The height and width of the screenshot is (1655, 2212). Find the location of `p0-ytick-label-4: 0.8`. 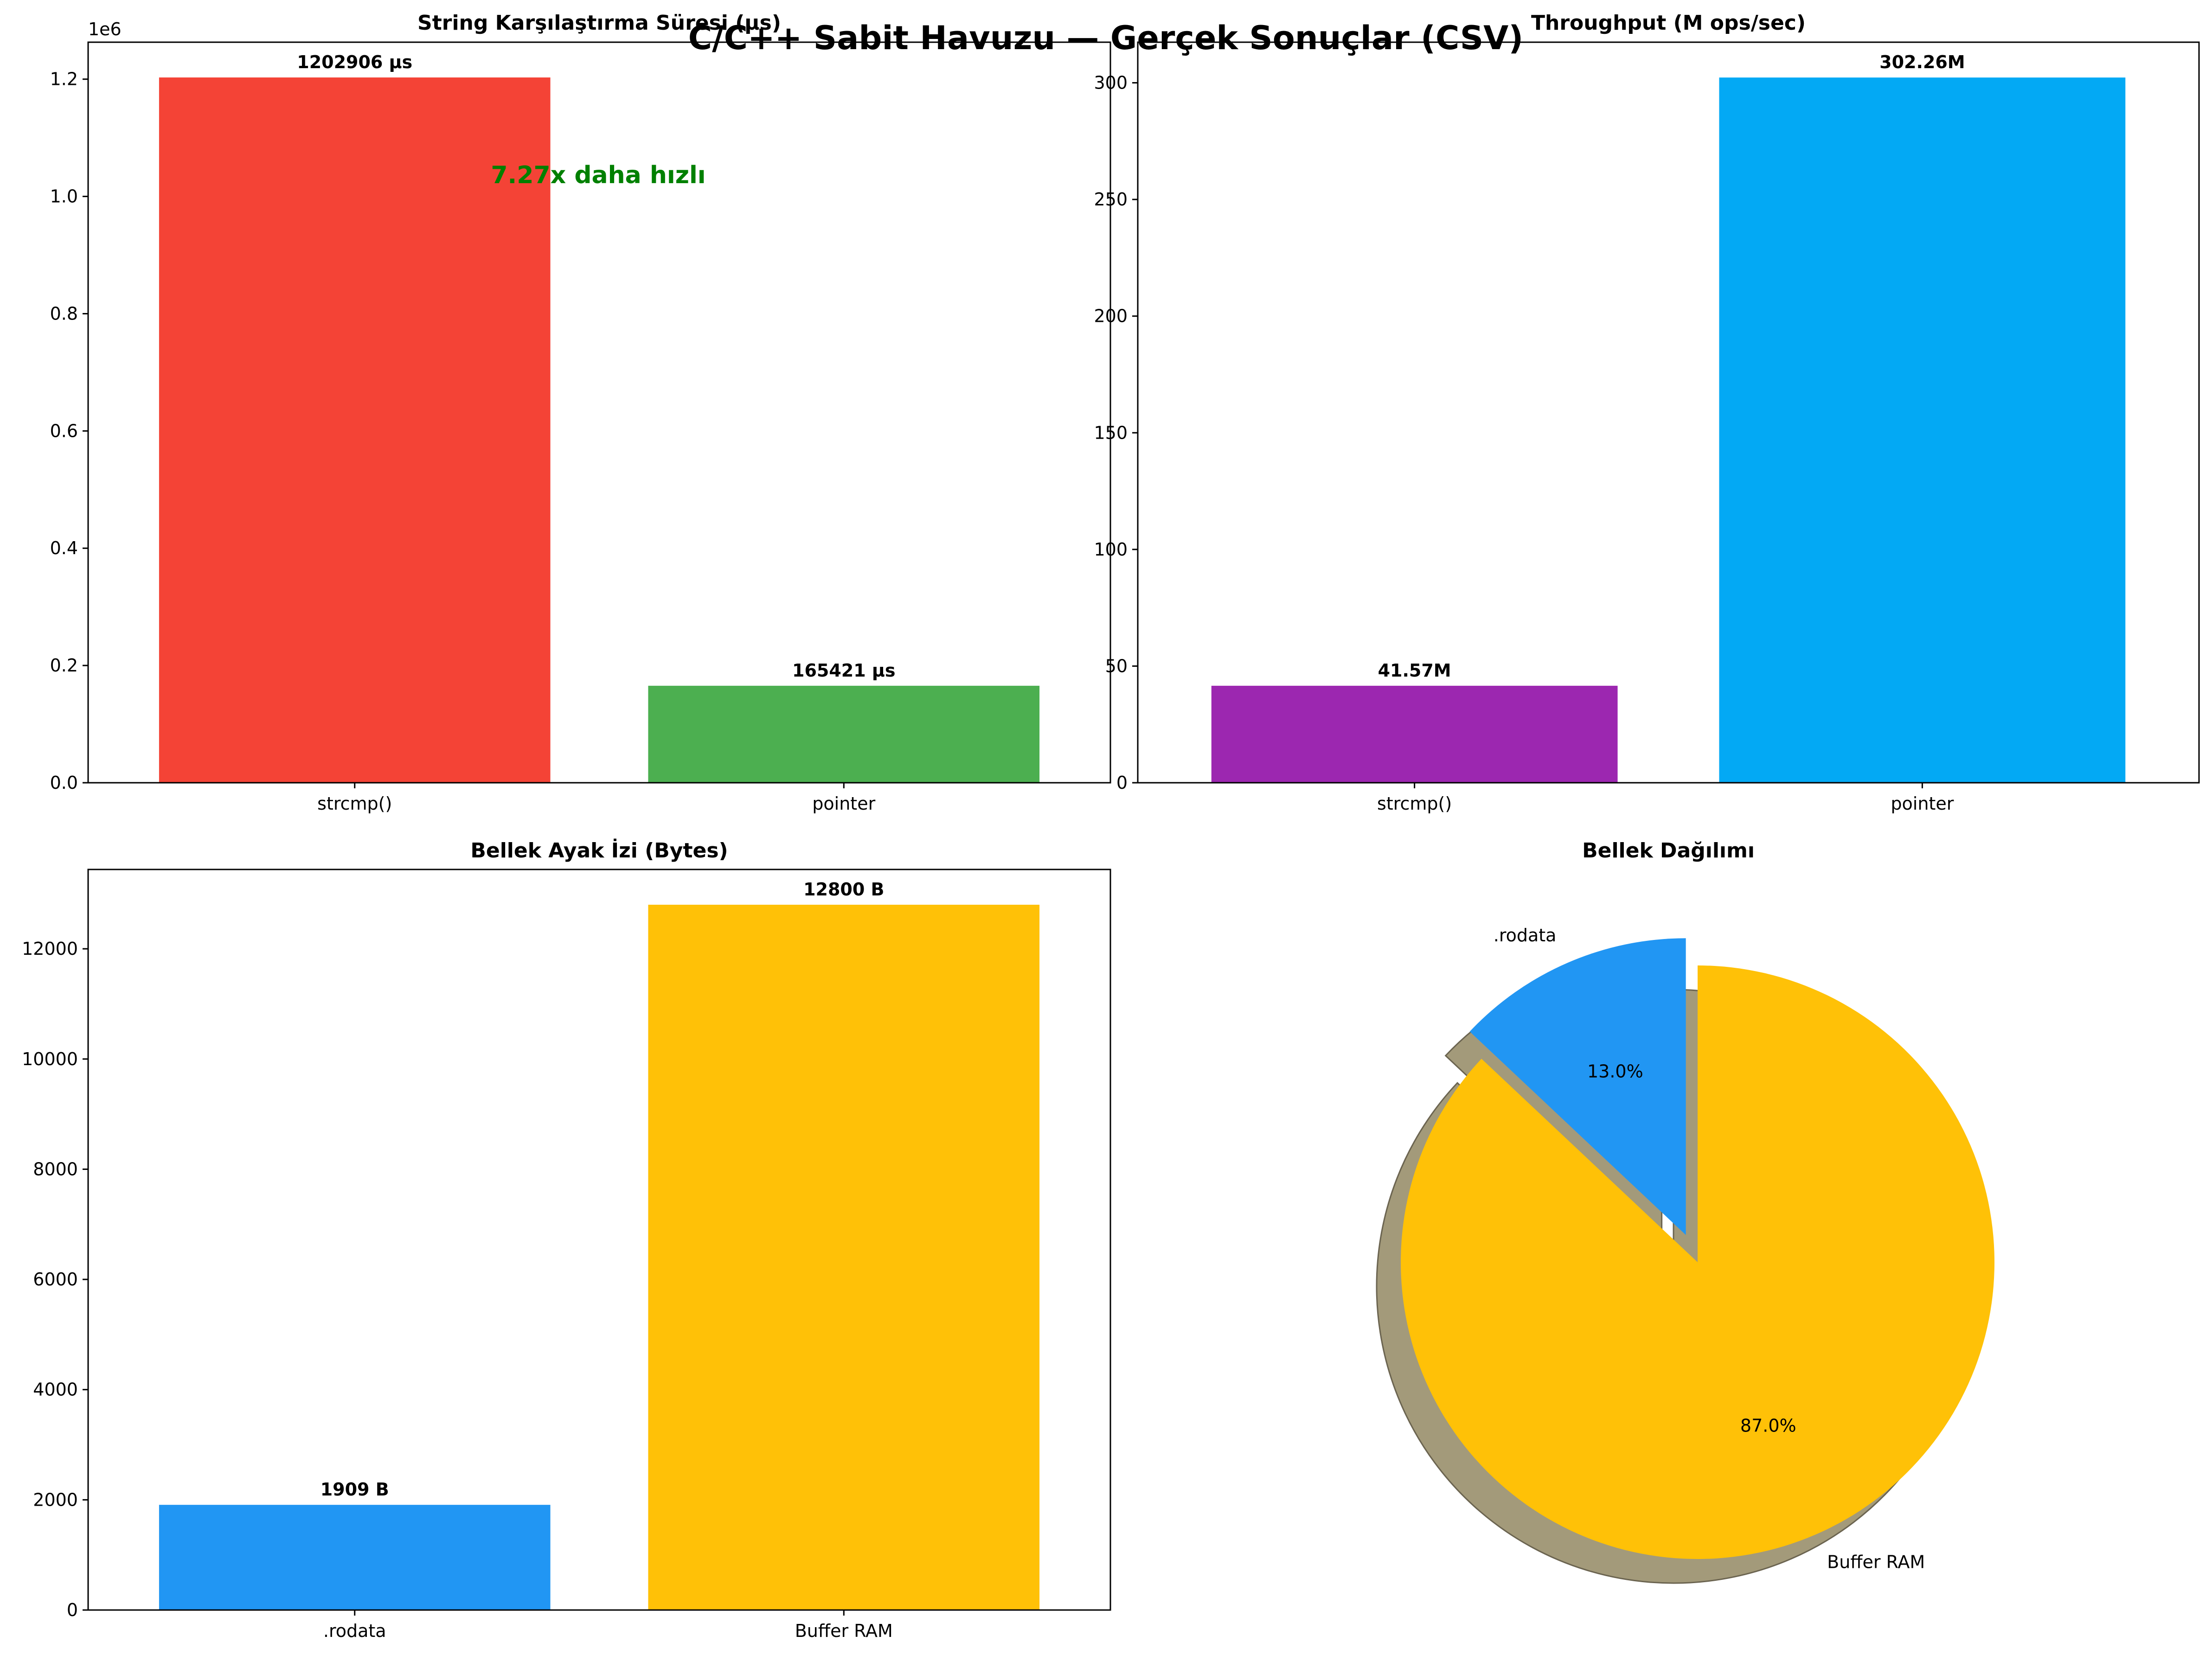

p0-ytick-label-4: 0.8 is located at coordinates (64, 314).